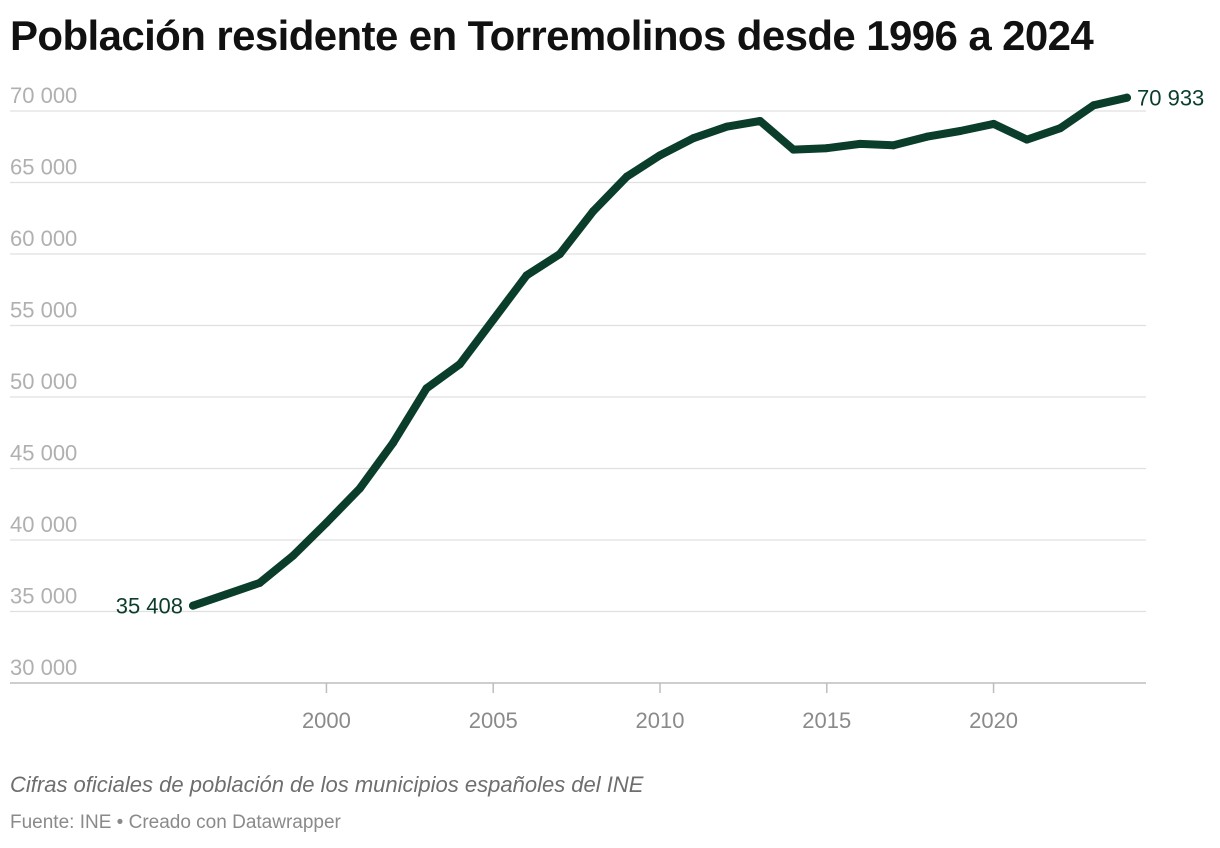  Describe the element at coordinates (826, 720) in the screenshot. I see `x-tick-label: 2015` at that location.